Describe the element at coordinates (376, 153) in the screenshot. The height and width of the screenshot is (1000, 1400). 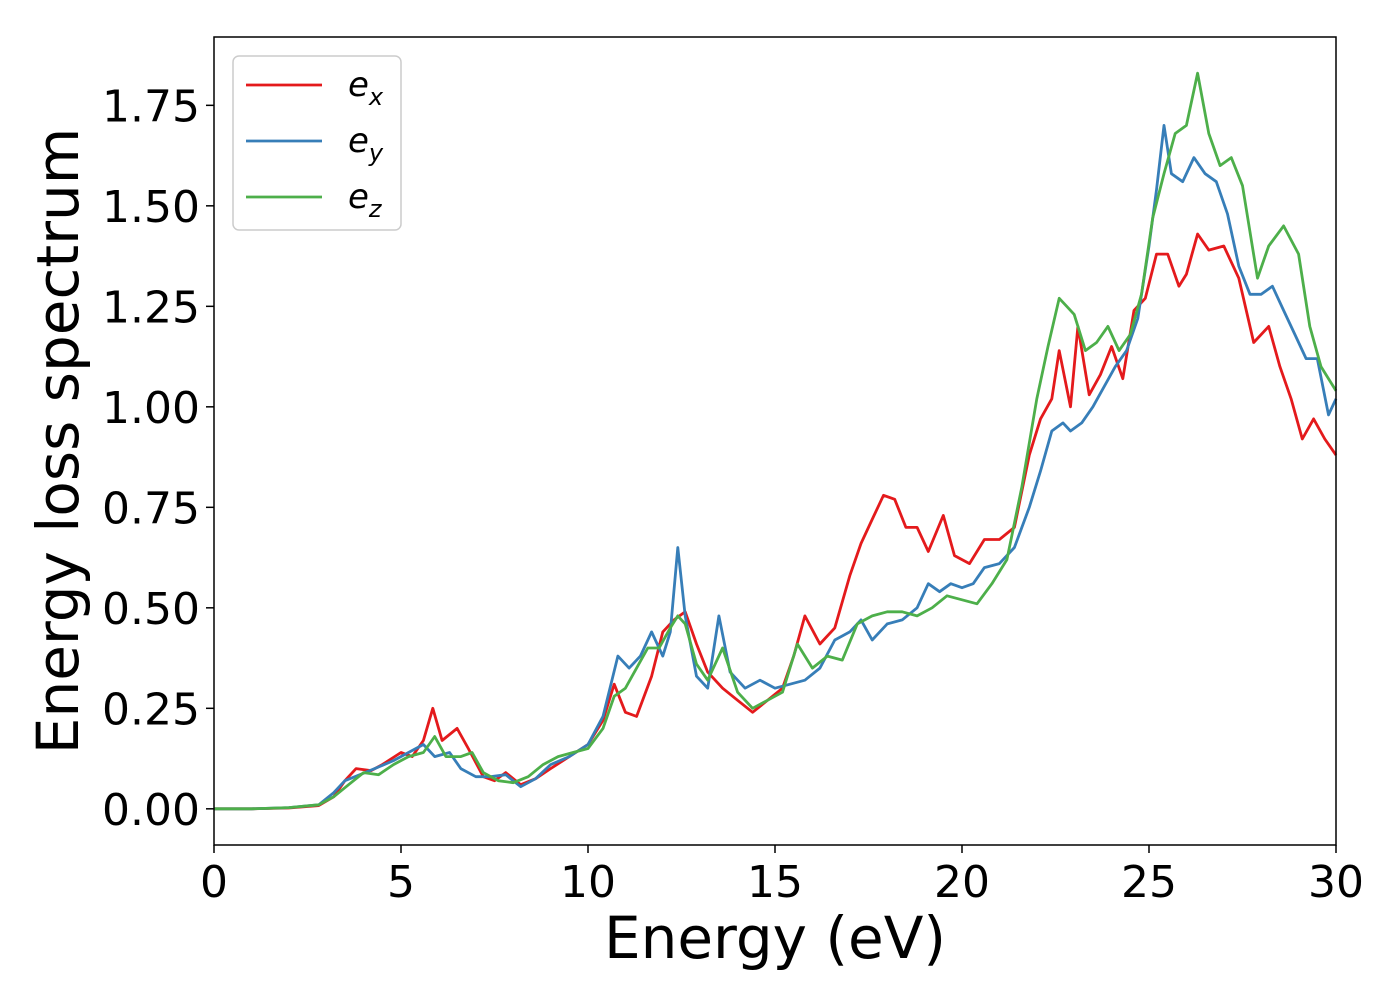
I see `legend-label-subscript: y` at that location.